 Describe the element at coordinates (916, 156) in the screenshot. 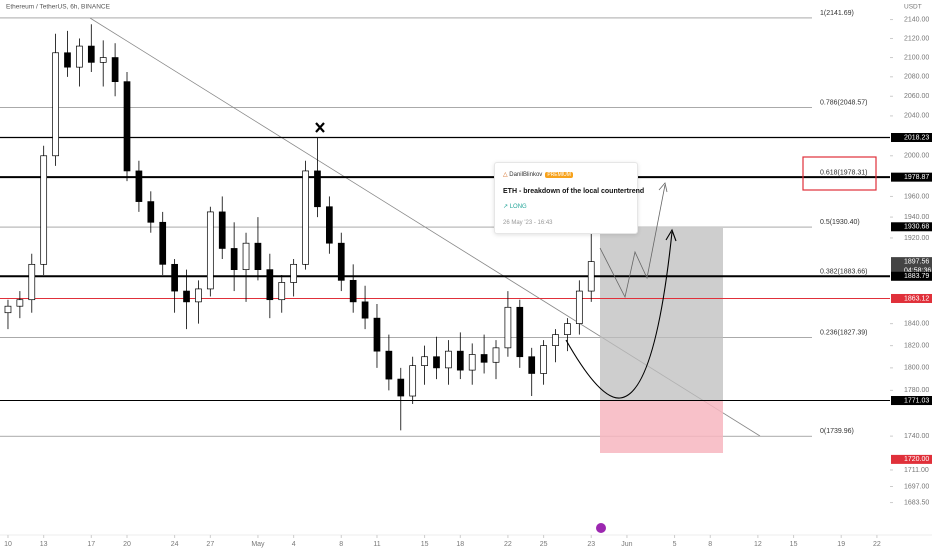

I see `y-tick-label: 2000.00` at that location.